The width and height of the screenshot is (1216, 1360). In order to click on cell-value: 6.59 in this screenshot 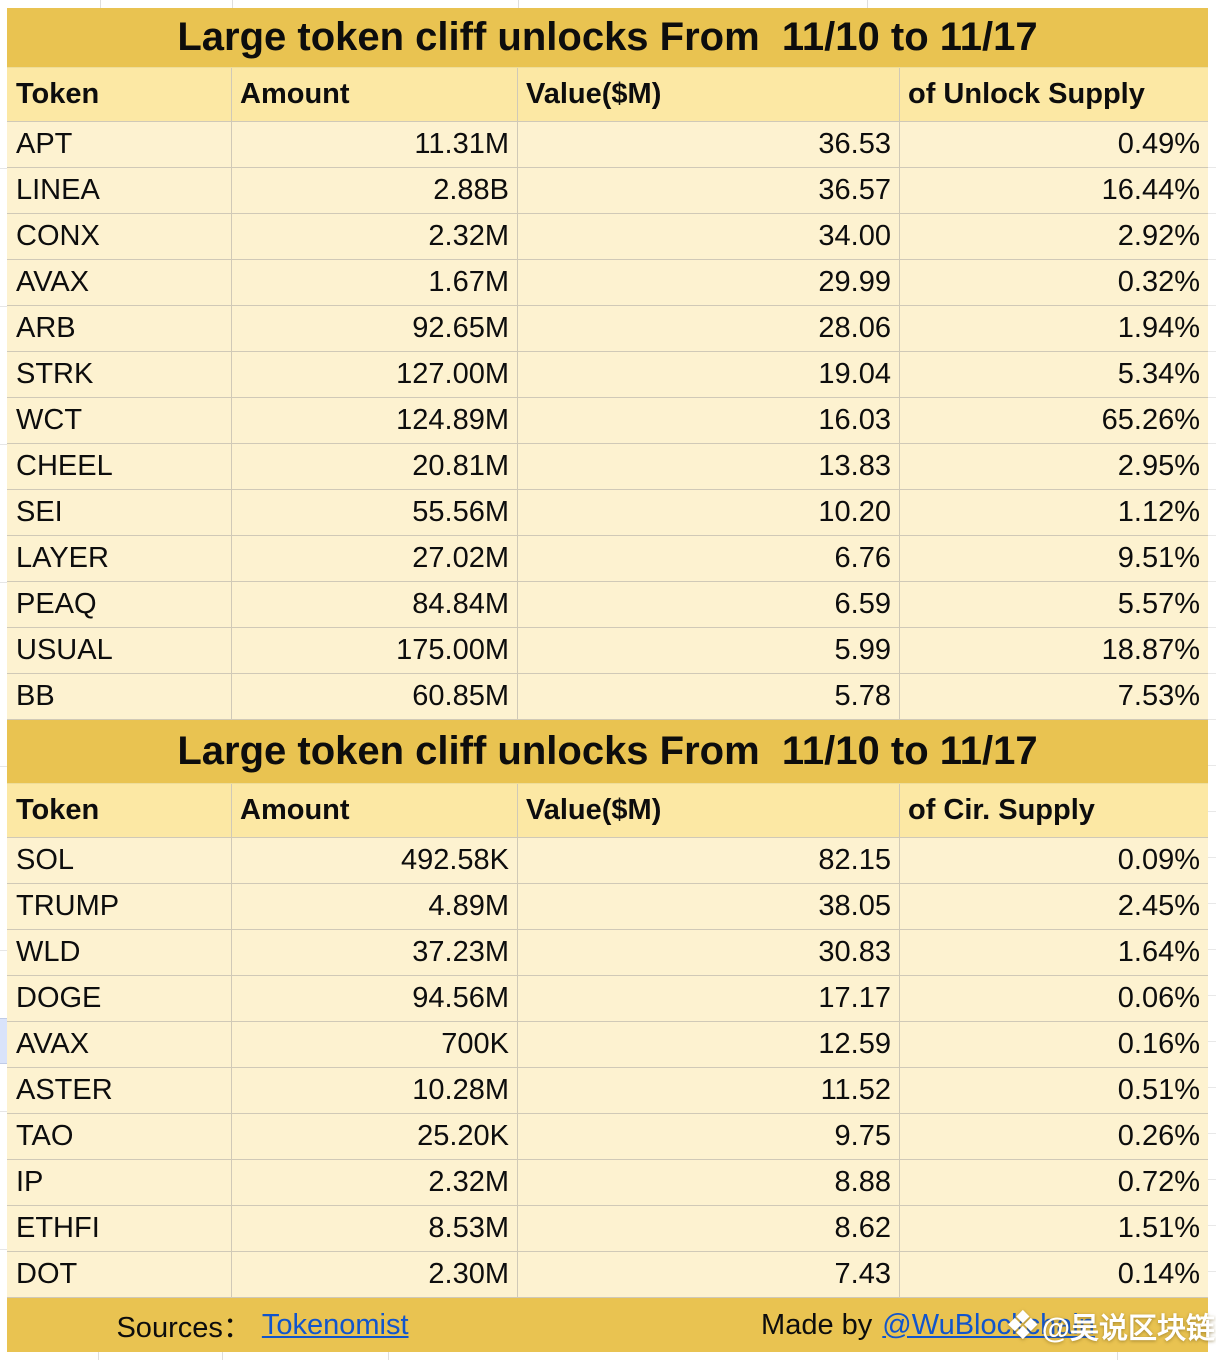, I will do `click(709, 604)`.